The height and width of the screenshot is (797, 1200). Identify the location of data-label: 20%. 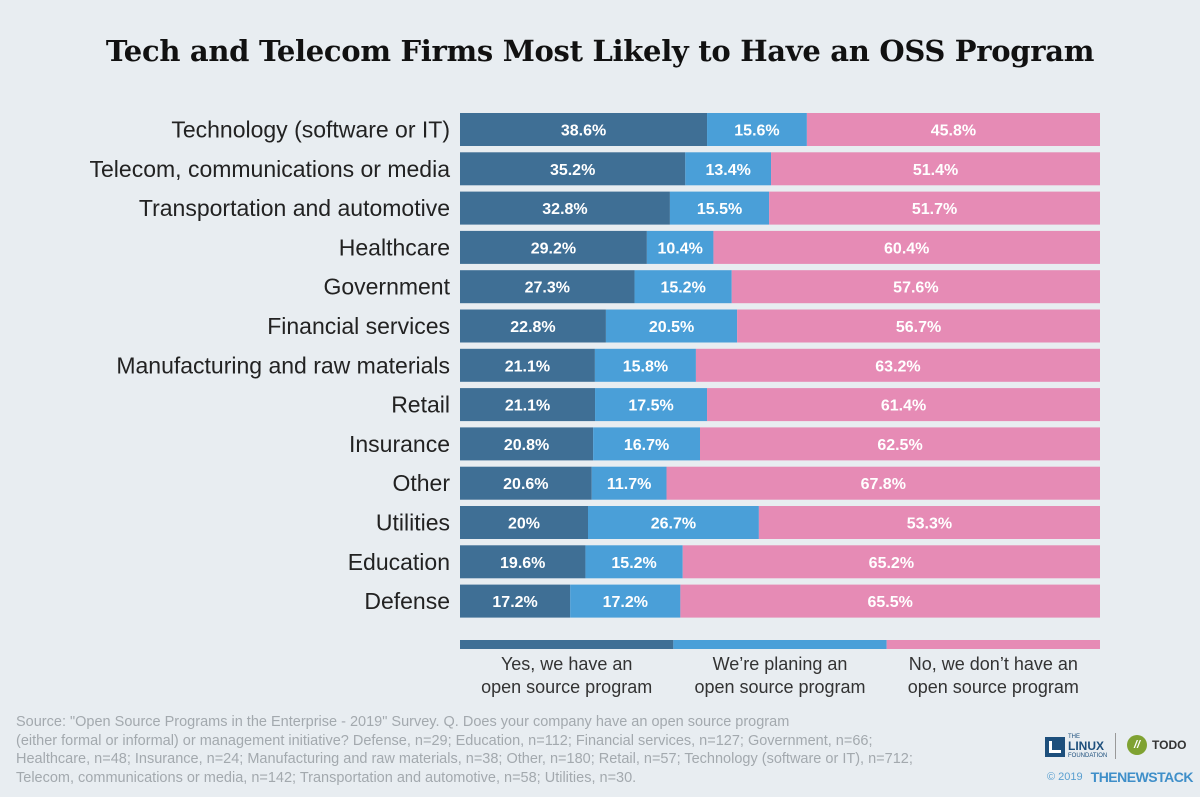
(524, 524).